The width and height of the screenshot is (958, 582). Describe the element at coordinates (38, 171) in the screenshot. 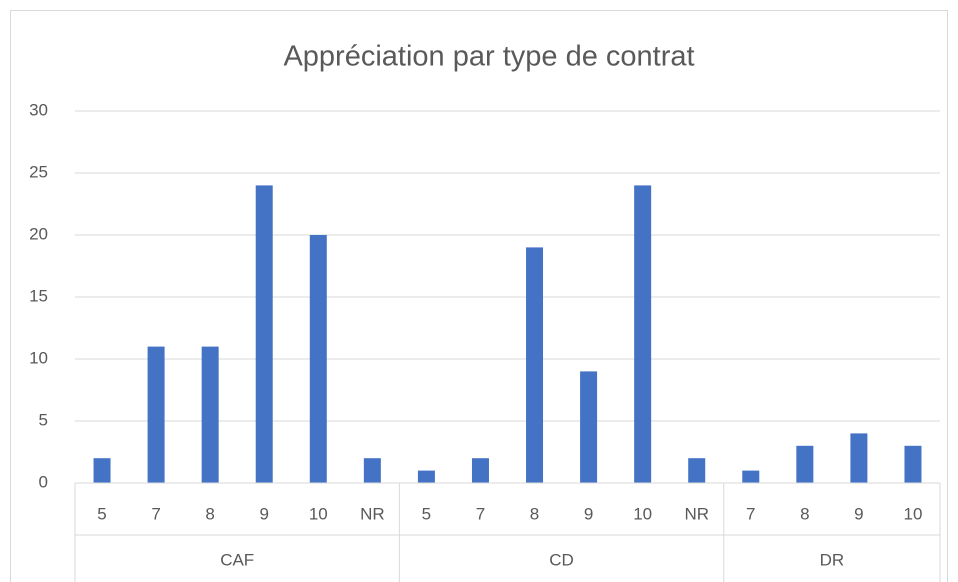

I see `y-tick-label: 25` at that location.